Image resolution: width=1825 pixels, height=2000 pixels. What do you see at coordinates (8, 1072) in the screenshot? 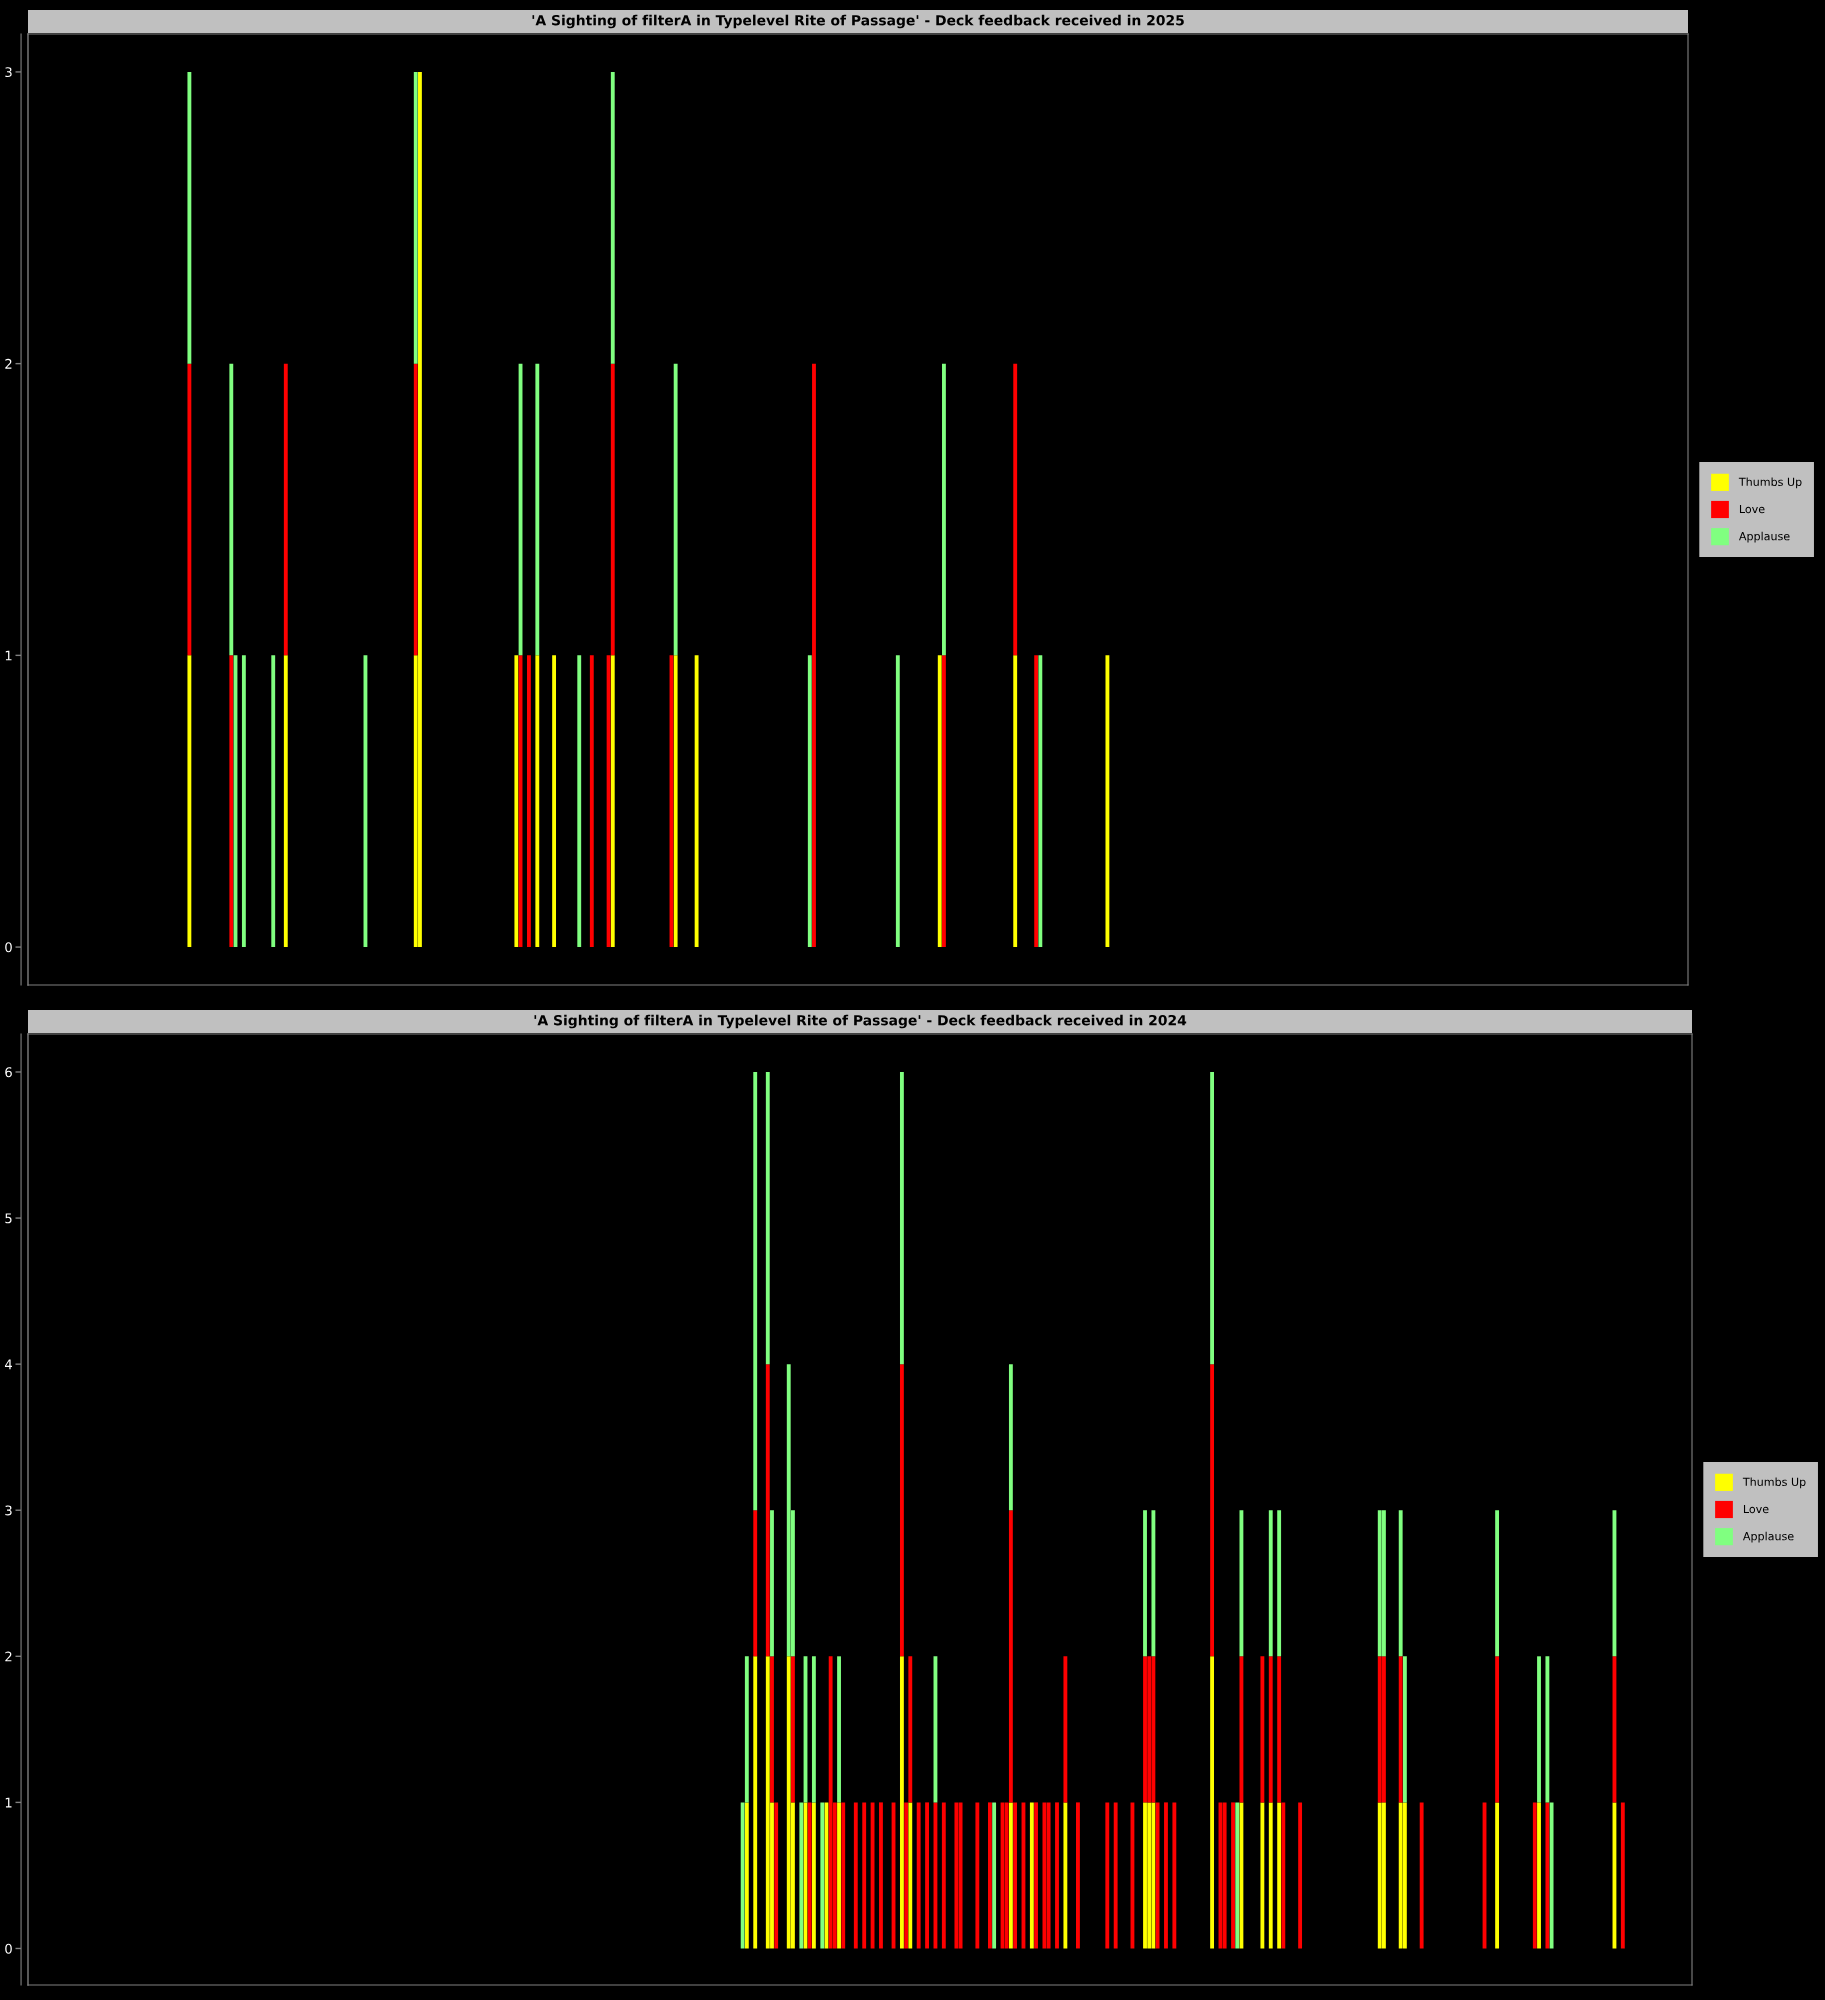
I see `y-tick-label: 6` at bounding box center [8, 1072].